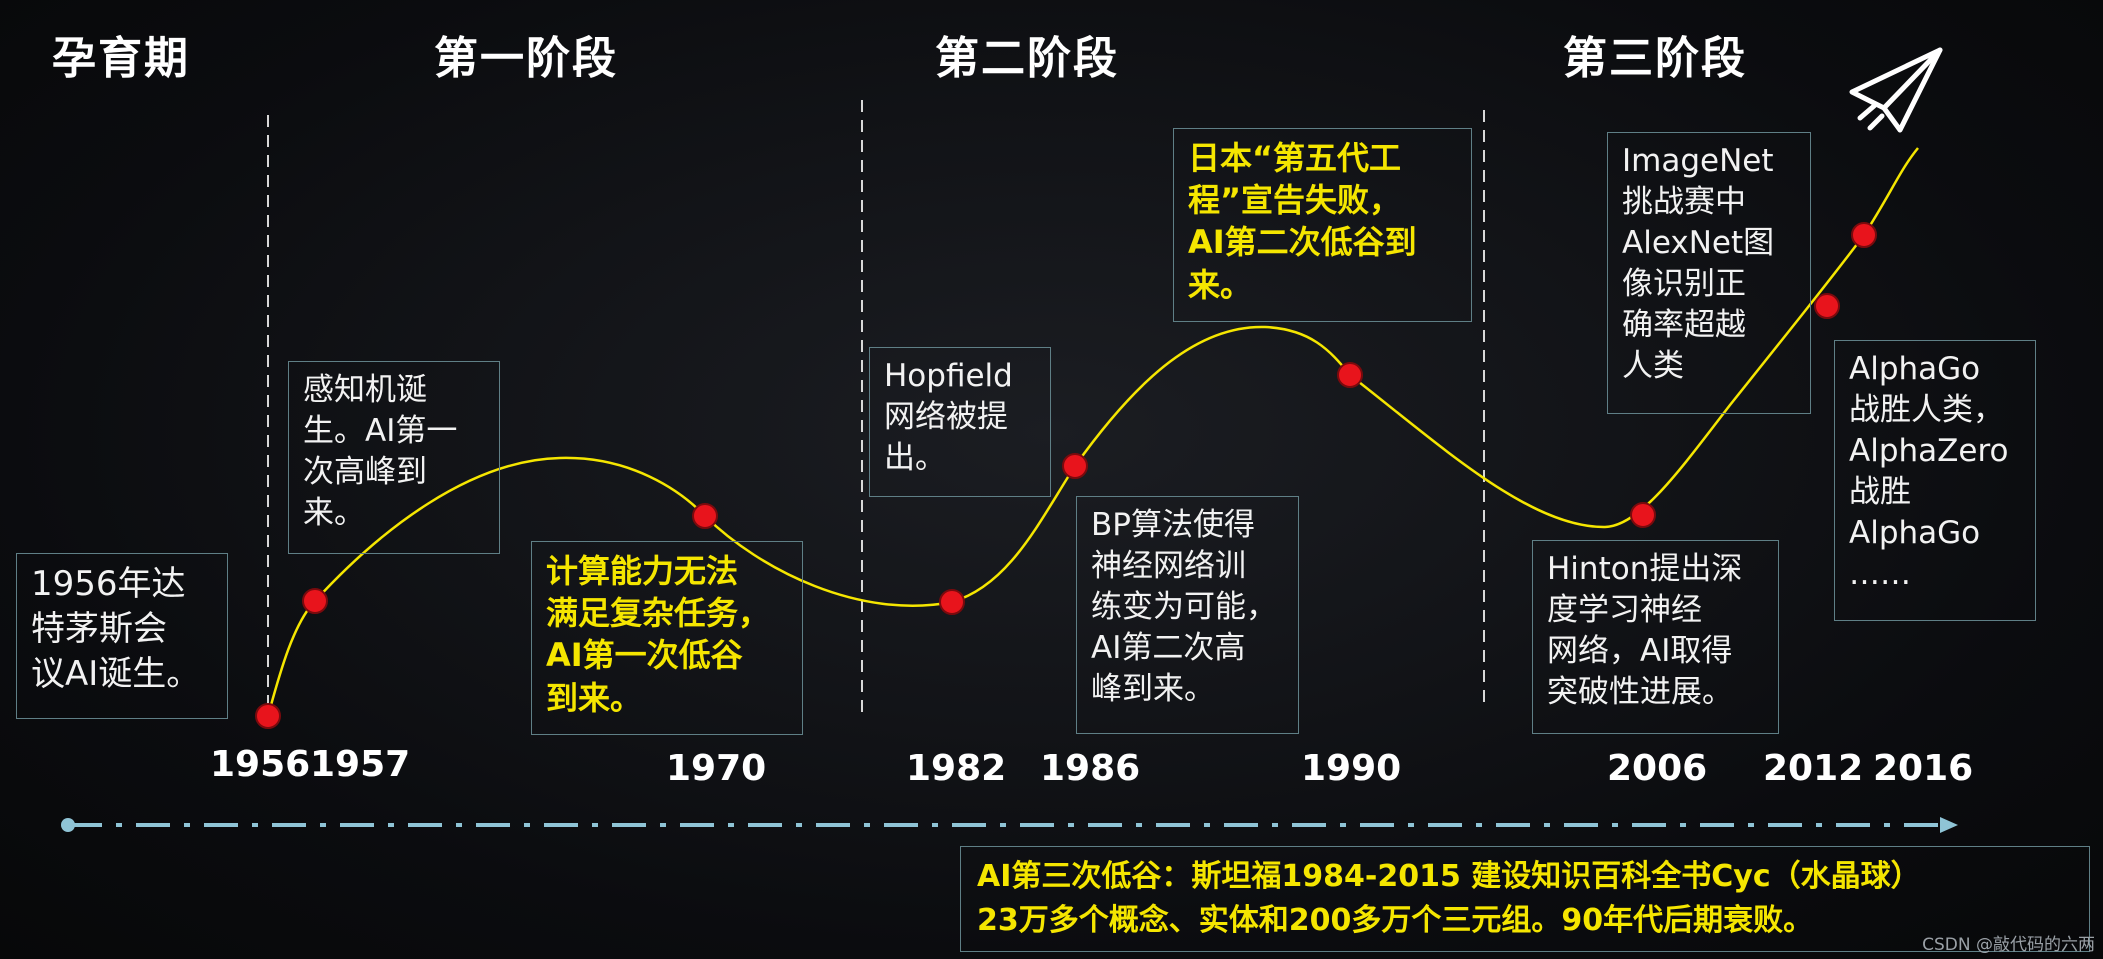 The image size is (2103, 959). I want to click on event-box-1957: 感知机诞 生。AI第一 次高峰到 来。, so click(394, 457).